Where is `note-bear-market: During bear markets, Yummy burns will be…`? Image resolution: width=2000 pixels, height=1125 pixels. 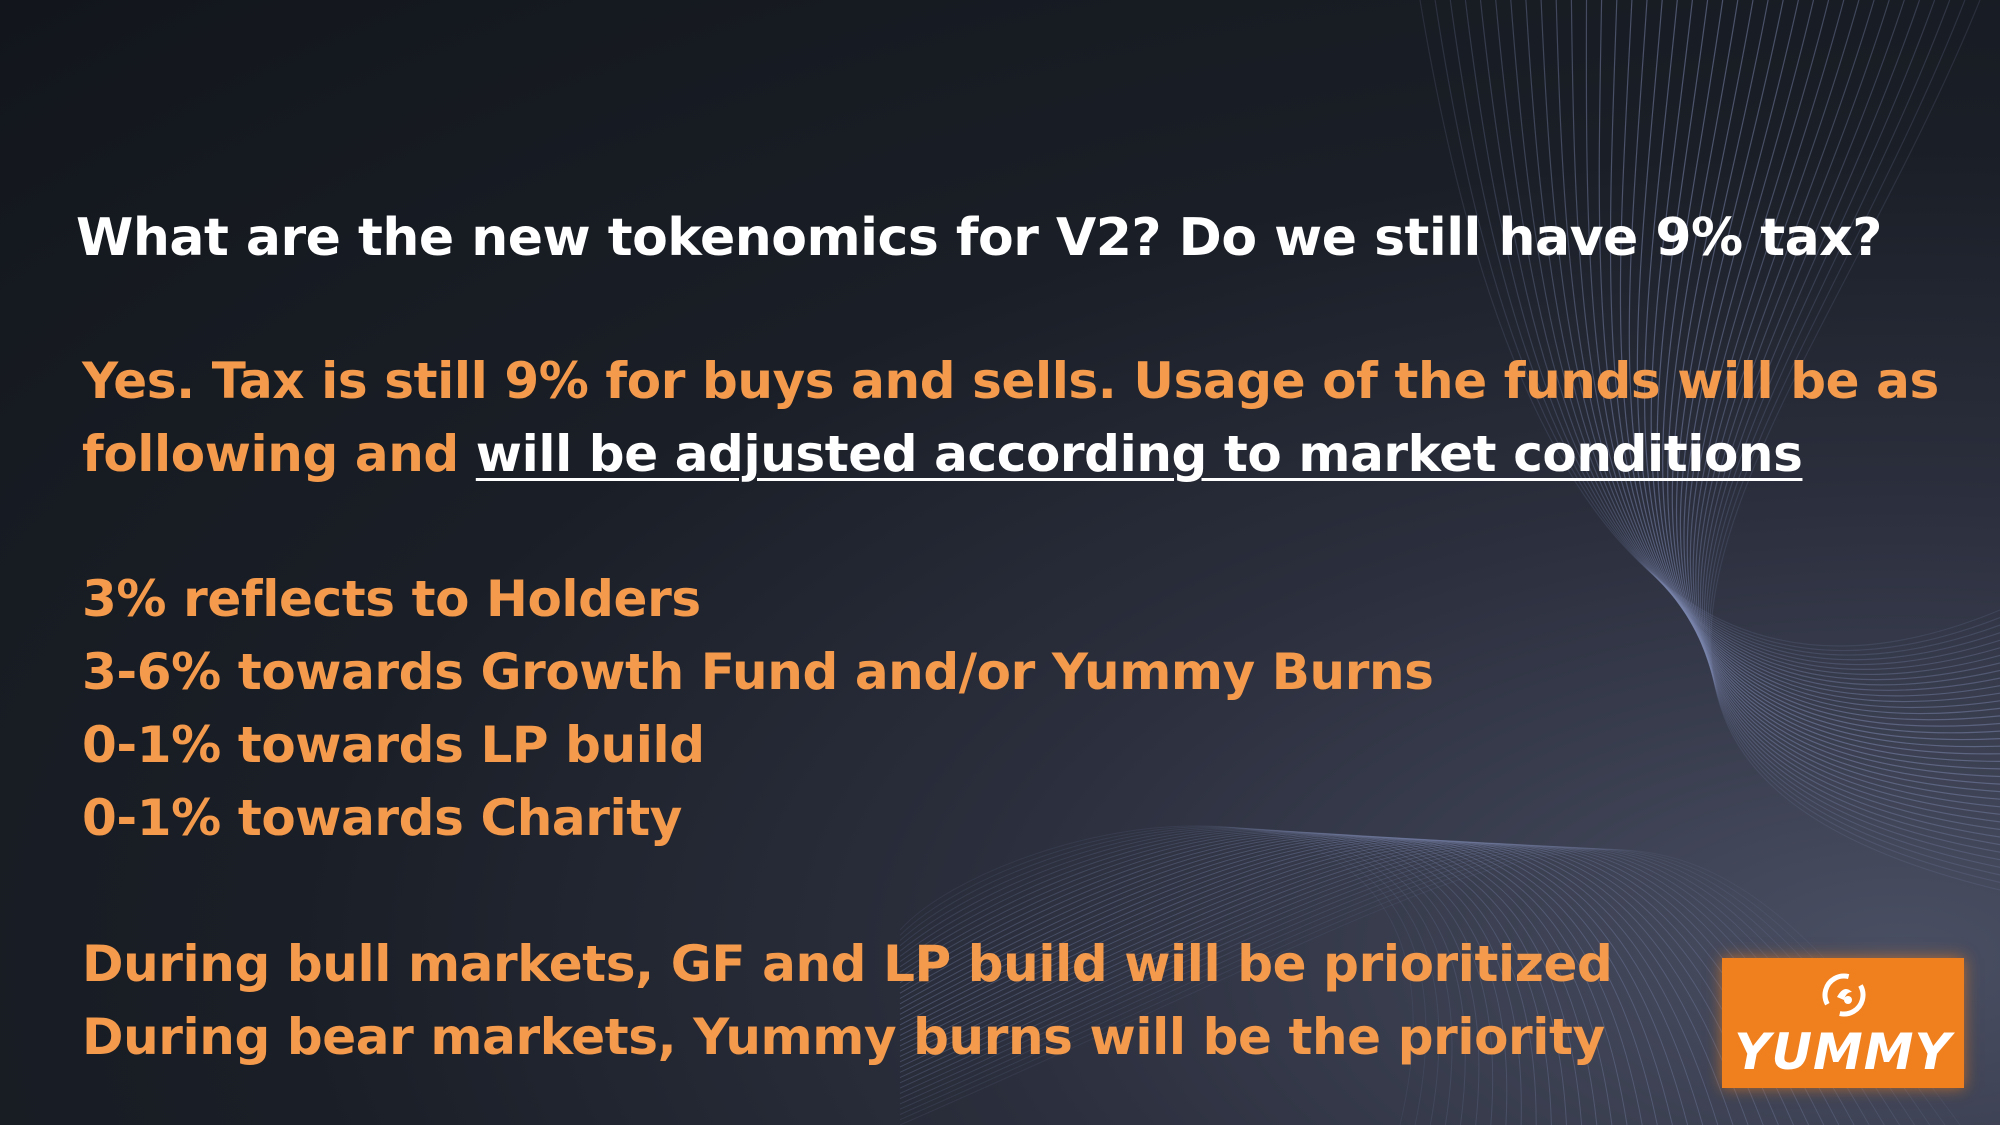 note-bear-market: During bear markets, Yummy burns will be… is located at coordinates (843, 1037).